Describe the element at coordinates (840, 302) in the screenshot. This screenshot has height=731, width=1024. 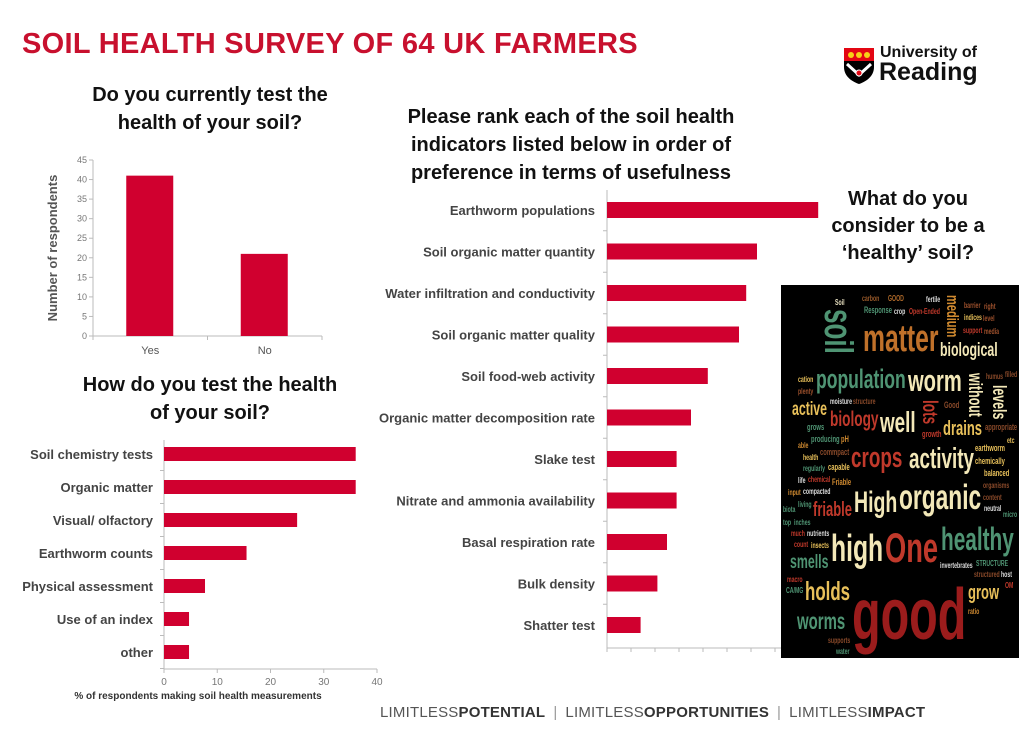
I see `word-cloud-word: Soil` at that location.